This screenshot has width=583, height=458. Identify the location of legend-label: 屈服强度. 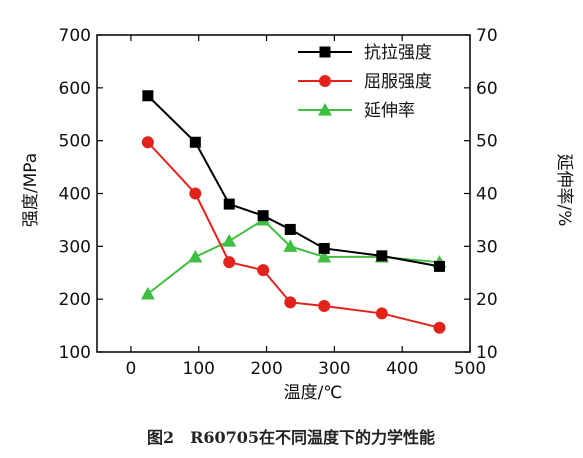
(398, 82).